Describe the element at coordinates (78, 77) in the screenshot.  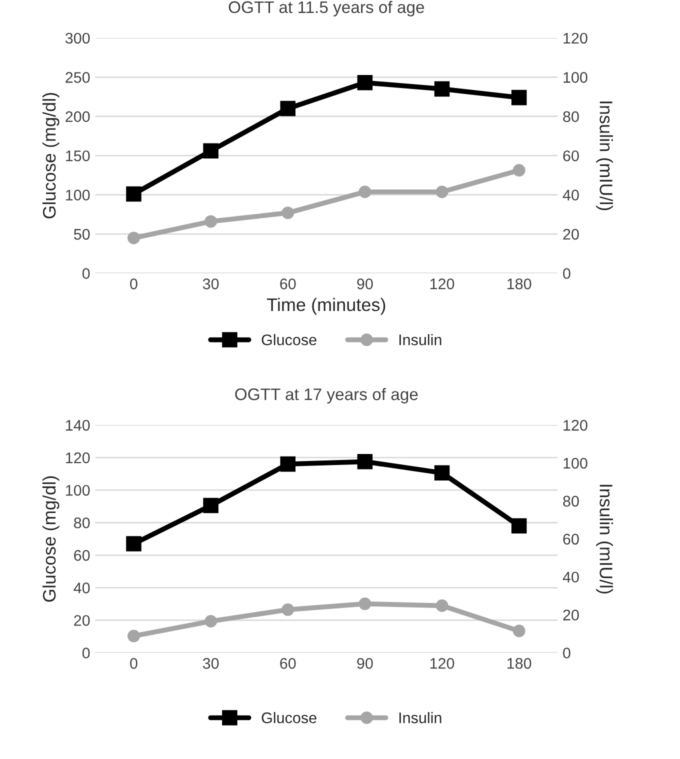
I see `y-tick-label: 250` at that location.